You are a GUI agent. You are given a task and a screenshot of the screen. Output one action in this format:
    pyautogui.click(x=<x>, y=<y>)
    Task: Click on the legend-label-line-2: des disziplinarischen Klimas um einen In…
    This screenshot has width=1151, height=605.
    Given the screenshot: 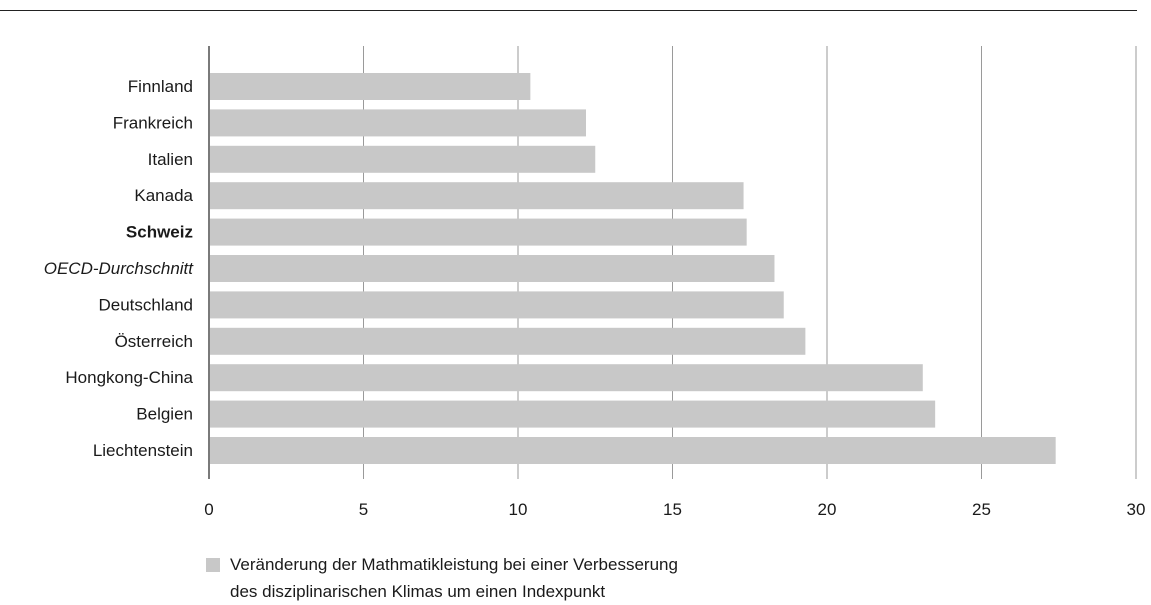 What is the action you would take?
    pyautogui.click(x=418, y=591)
    